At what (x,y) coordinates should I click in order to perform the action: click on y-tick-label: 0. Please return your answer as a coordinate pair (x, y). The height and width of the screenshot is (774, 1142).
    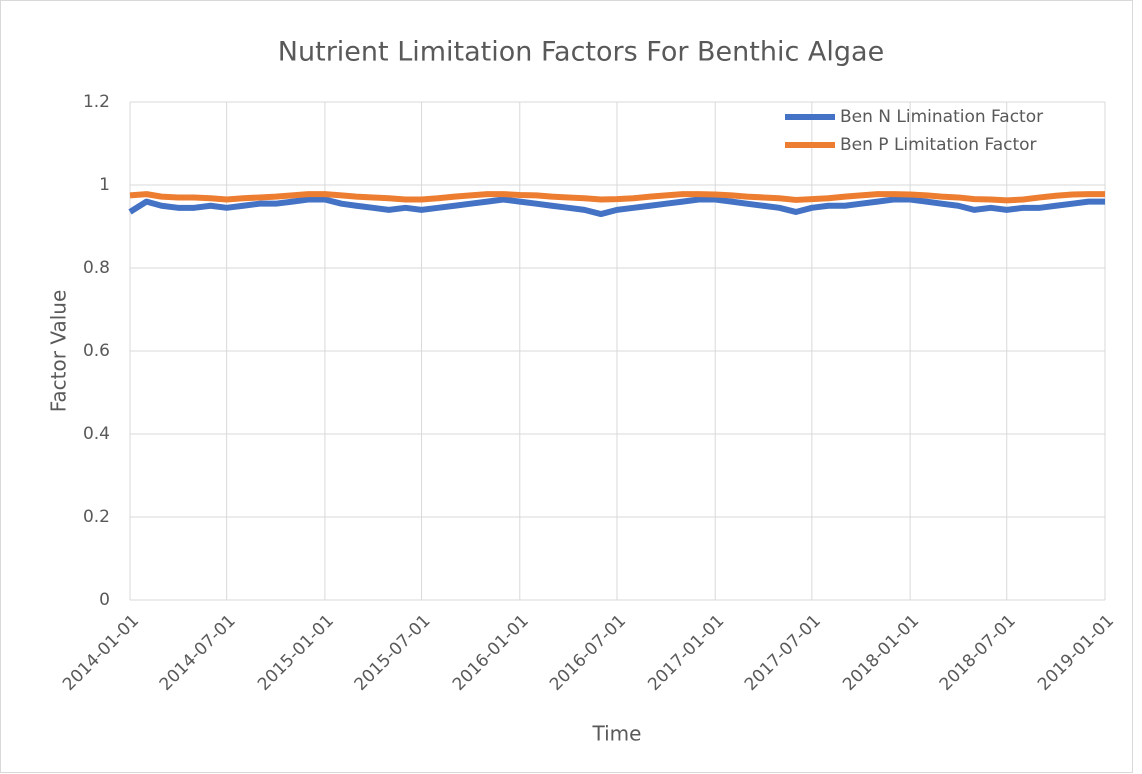
    Looking at the image, I should click on (104, 600).